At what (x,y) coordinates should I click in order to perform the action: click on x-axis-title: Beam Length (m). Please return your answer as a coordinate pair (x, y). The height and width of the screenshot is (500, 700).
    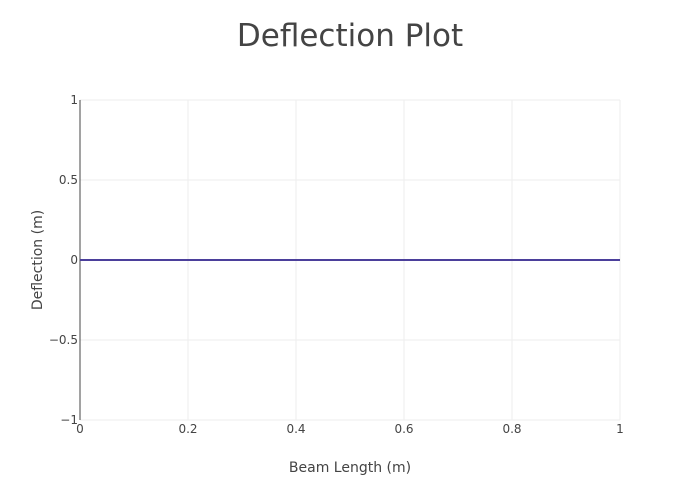
    Looking at the image, I should click on (350, 468).